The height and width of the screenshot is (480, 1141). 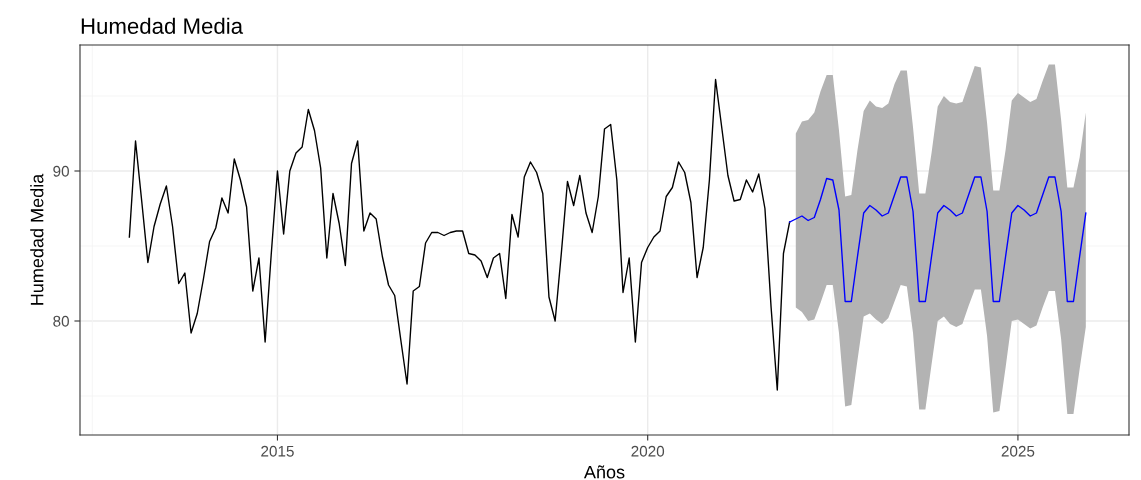 What do you see at coordinates (61, 321) in the screenshot?
I see `y-tick-label: 80` at bounding box center [61, 321].